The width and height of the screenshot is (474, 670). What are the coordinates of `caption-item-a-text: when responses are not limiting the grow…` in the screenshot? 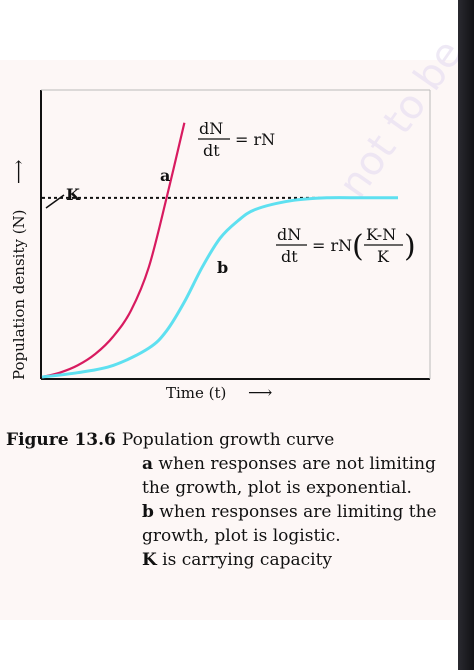 It's located at (289, 476).